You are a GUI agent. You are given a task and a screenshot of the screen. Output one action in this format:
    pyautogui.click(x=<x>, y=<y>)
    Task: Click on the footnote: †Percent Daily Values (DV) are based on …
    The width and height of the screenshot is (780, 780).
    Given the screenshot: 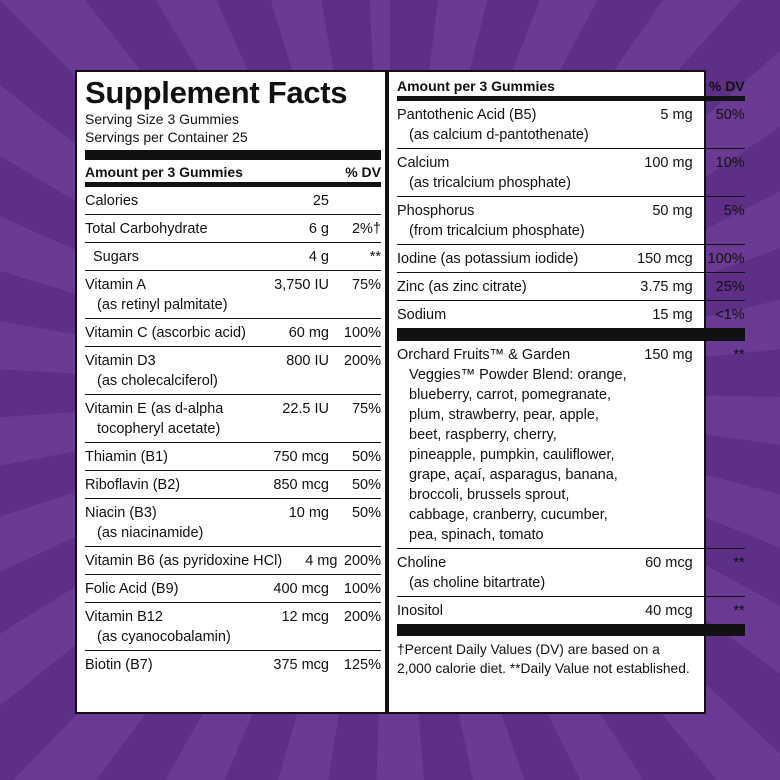 What is the action you would take?
    pyautogui.click(x=571, y=657)
    